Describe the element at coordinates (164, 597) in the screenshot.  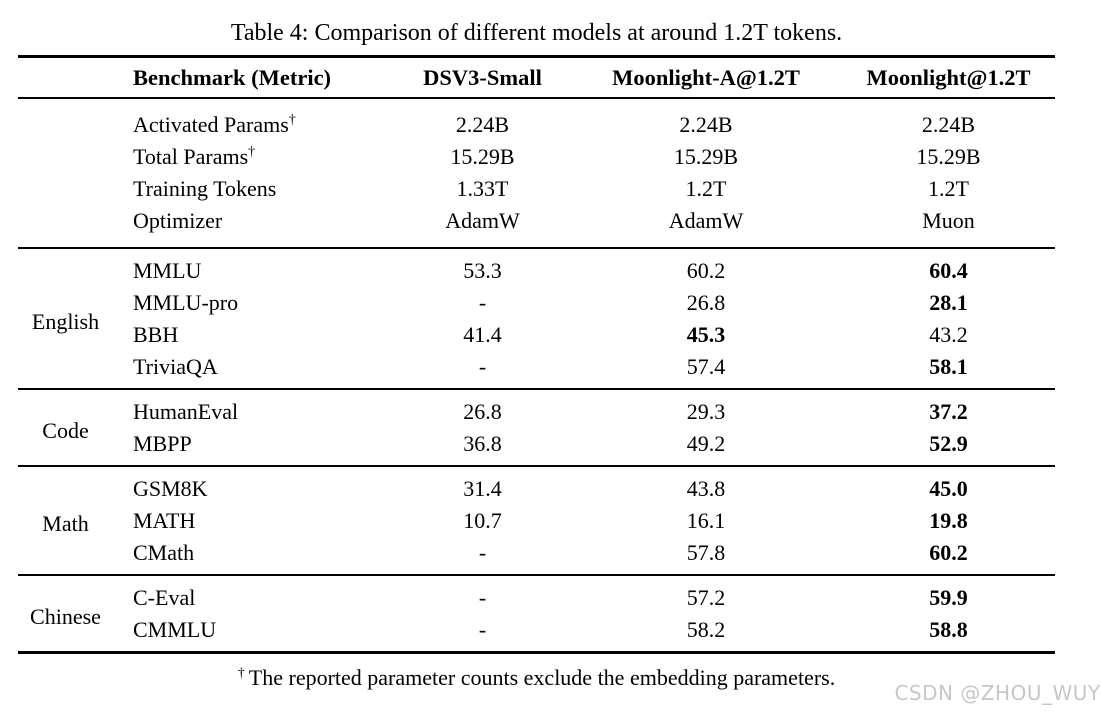
I see `benchmark-name: C-Eval` at that location.